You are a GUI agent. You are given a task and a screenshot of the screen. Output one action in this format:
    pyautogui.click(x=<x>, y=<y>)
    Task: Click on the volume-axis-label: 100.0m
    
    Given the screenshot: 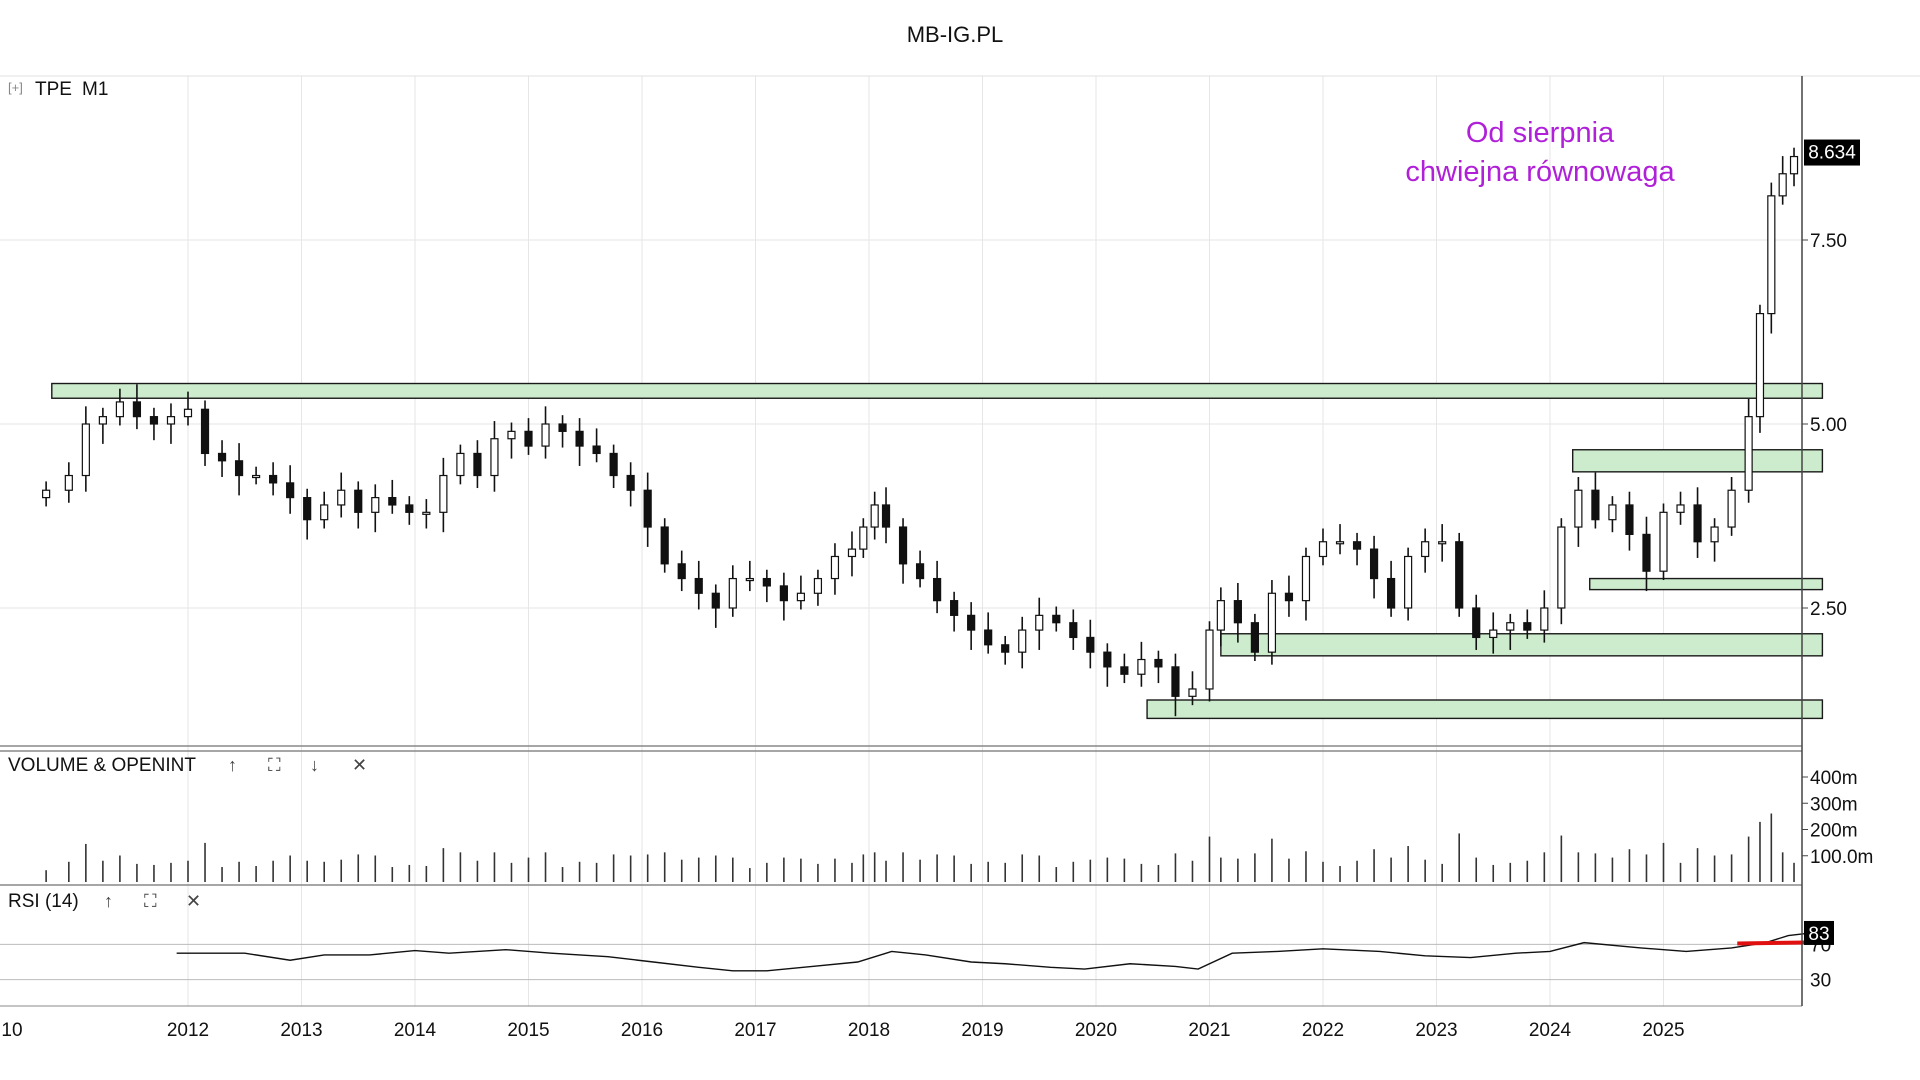 What is the action you would take?
    pyautogui.click(x=1841, y=857)
    